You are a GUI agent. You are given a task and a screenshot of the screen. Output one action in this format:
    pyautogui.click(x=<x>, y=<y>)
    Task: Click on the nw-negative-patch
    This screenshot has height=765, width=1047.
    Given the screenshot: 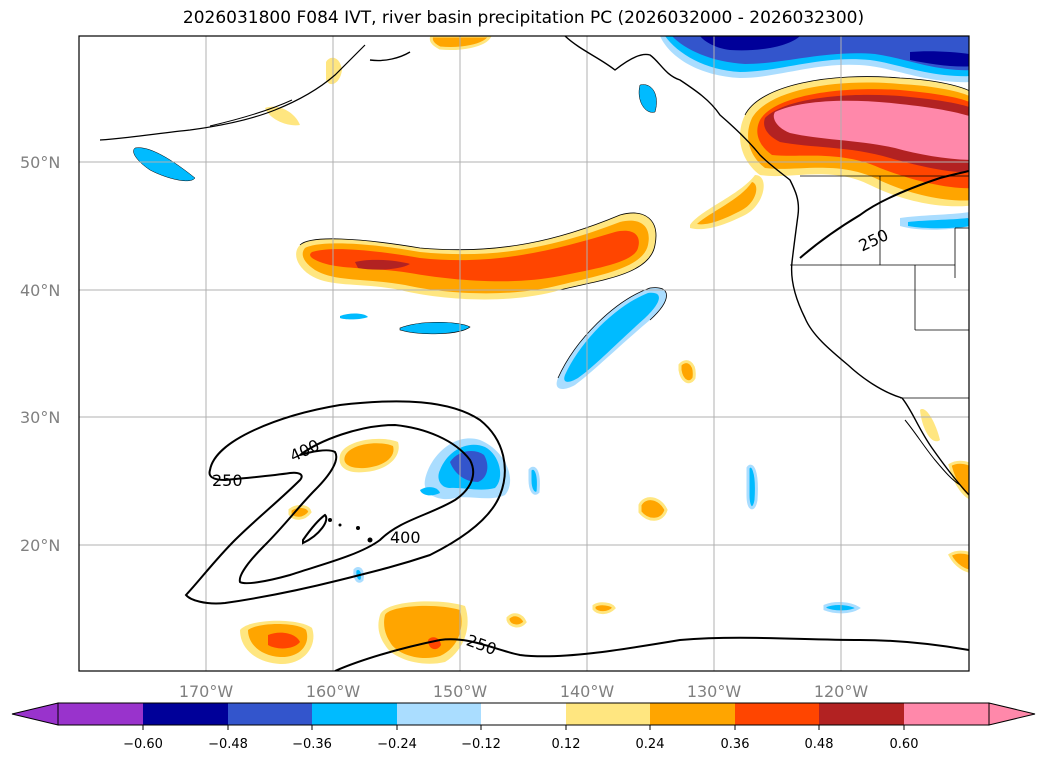 What is the action you would take?
    pyautogui.click(x=164, y=164)
    